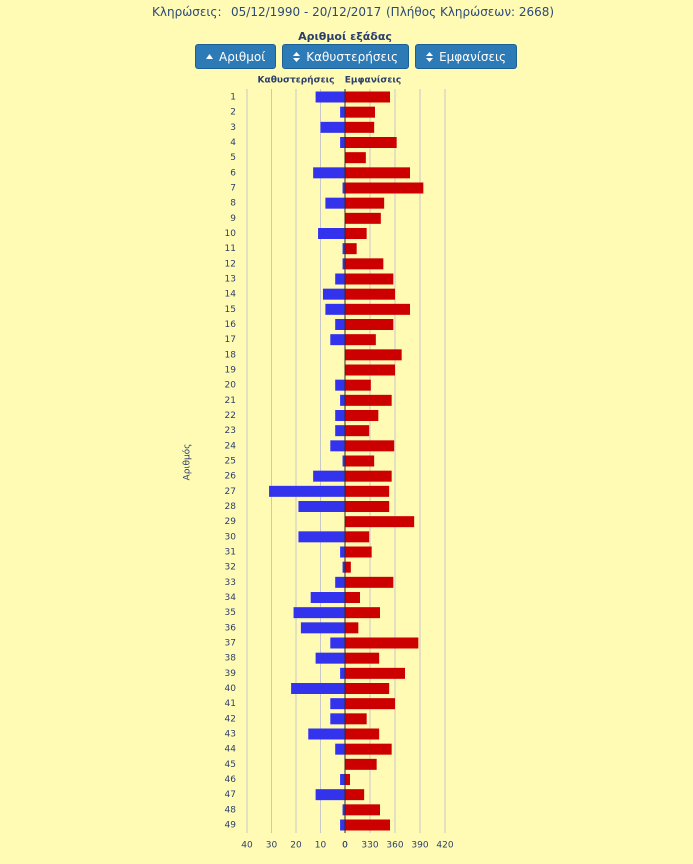 The image size is (693, 864). What do you see at coordinates (233, 204) in the screenshot?
I see `y-tick-label: 8` at bounding box center [233, 204].